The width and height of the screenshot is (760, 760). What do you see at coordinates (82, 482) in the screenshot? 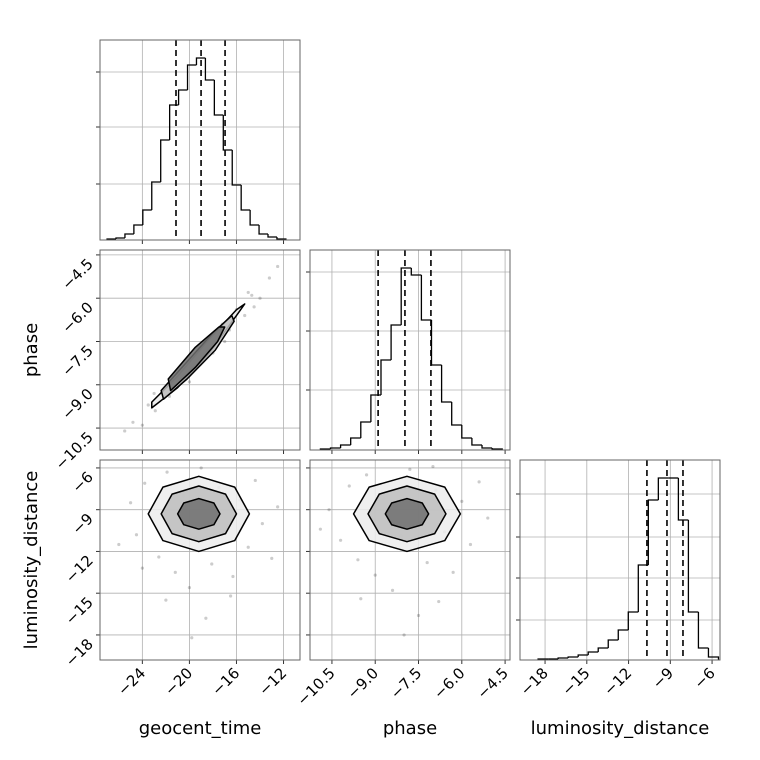
I see `y-tick-label: −6` at bounding box center [82, 482].